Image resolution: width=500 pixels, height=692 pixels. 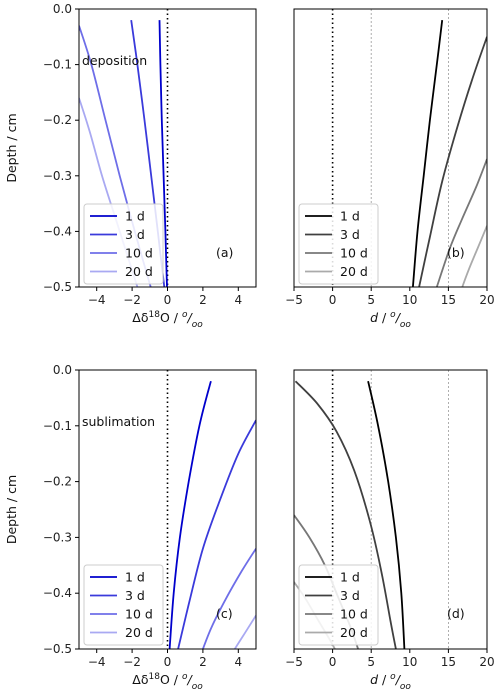 What do you see at coordinates (118, 421) in the screenshot?
I see `process-annotation: sublimation` at bounding box center [118, 421].